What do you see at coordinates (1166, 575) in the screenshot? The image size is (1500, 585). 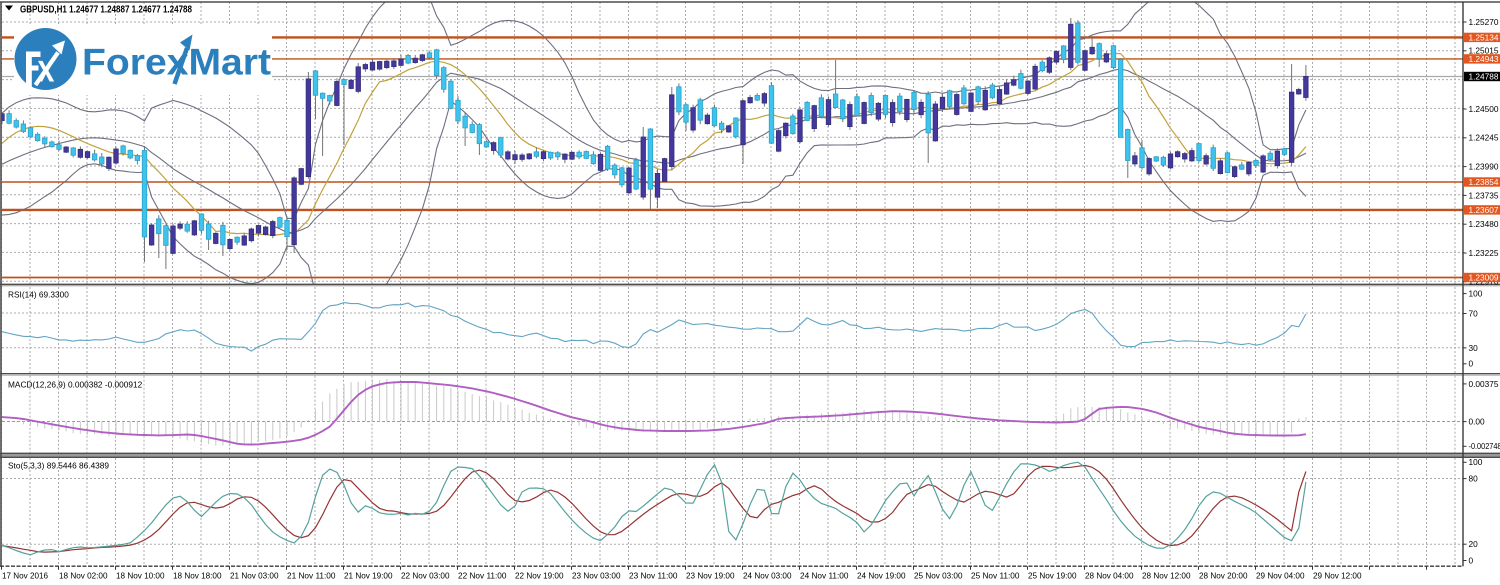 I see `svg-text: 28 Nov 12:00` at bounding box center [1166, 575].